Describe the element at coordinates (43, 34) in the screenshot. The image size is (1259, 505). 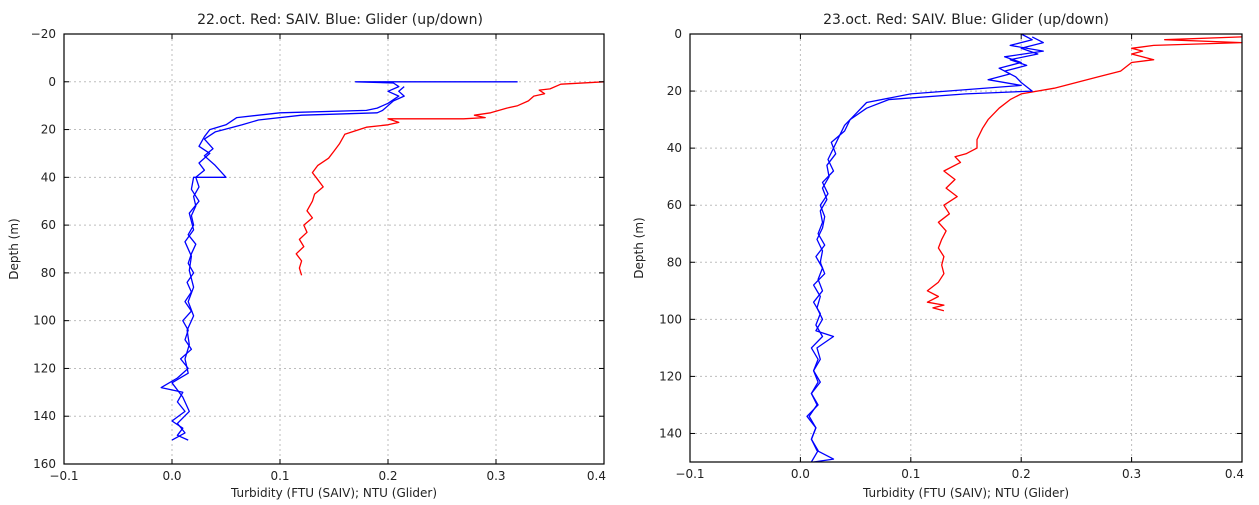
I see `y-tick-label: −20` at that location.